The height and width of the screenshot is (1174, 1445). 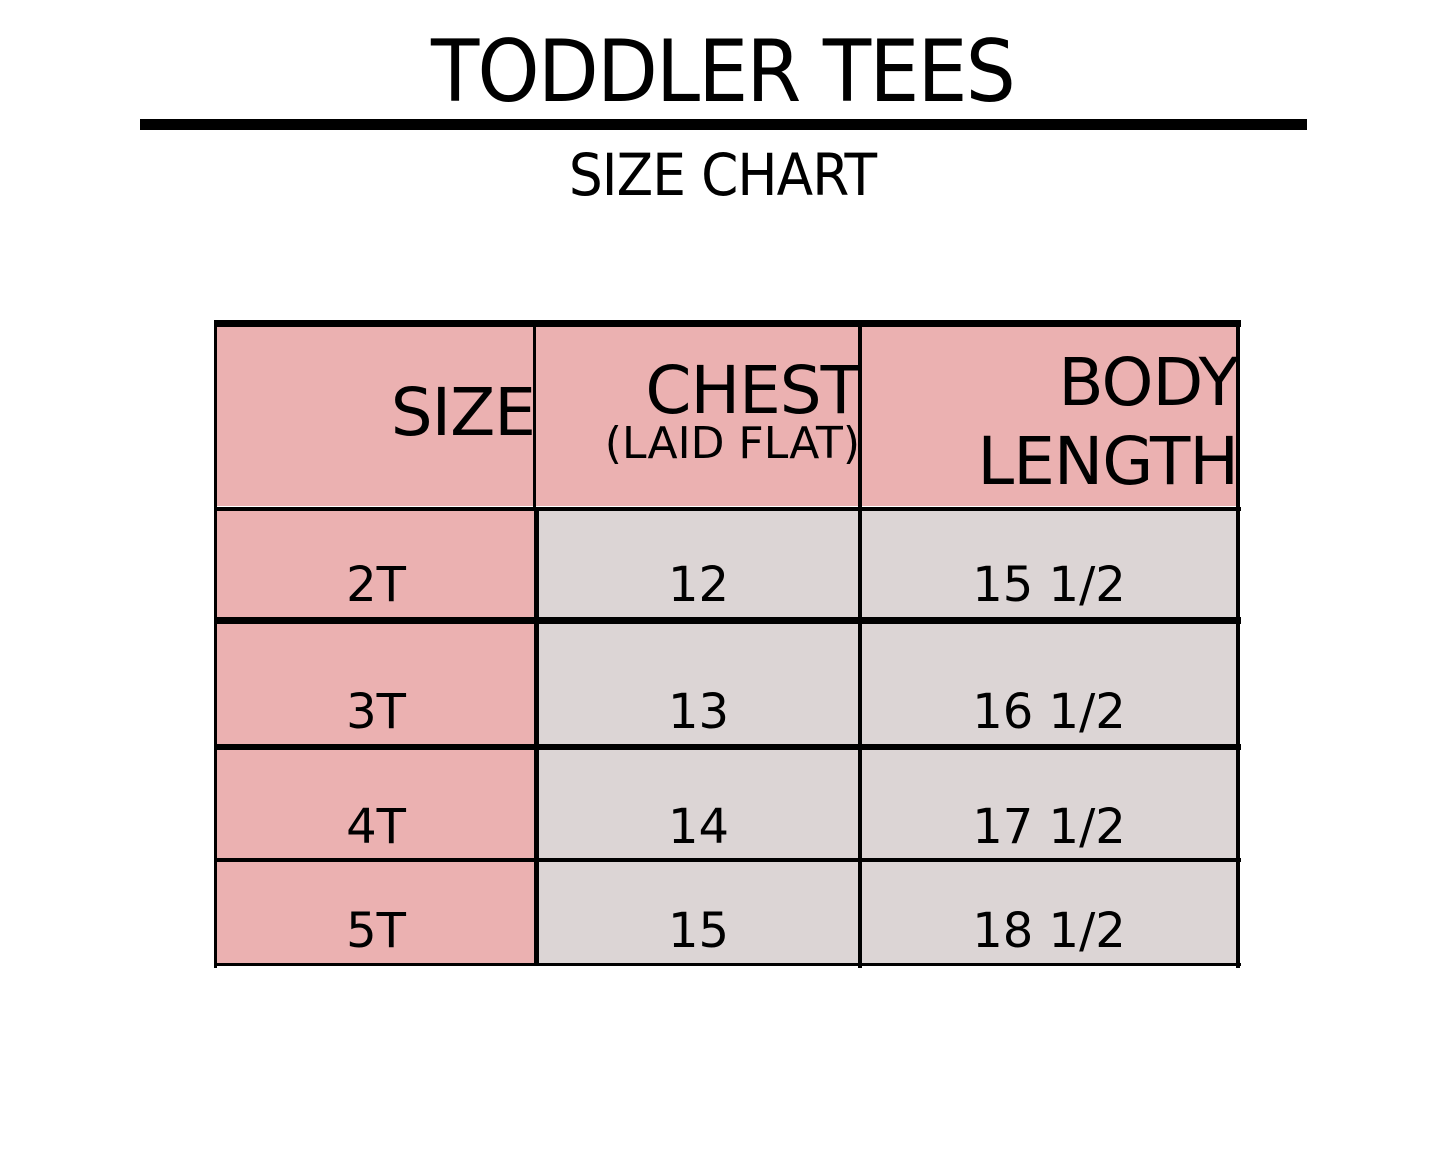 What do you see at coordinates (698, 913) in the screenshot?
I see `table-row-4-chest: 15` at bounding box center [698, 913].